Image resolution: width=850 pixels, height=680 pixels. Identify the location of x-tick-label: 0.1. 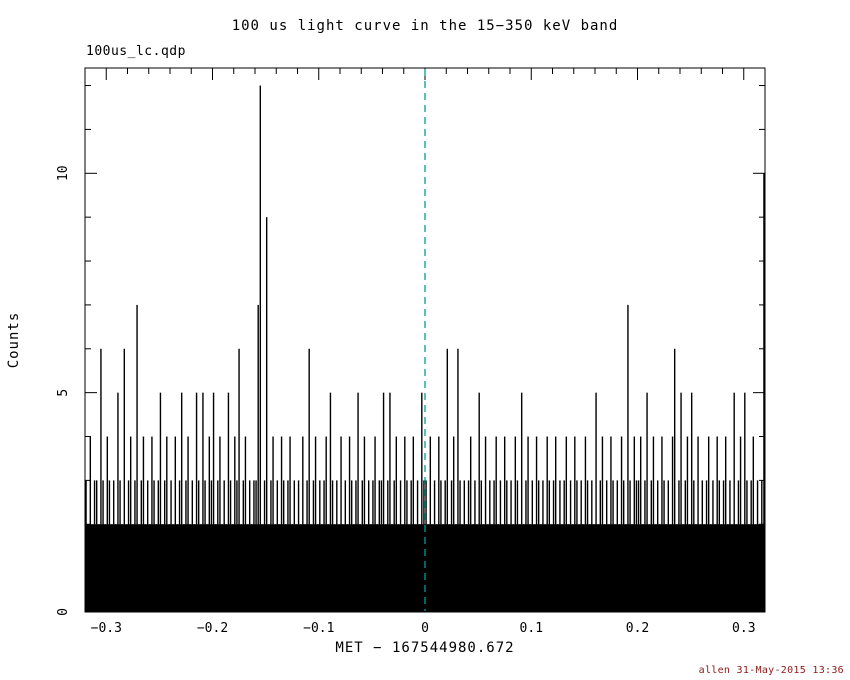
(531, 628).